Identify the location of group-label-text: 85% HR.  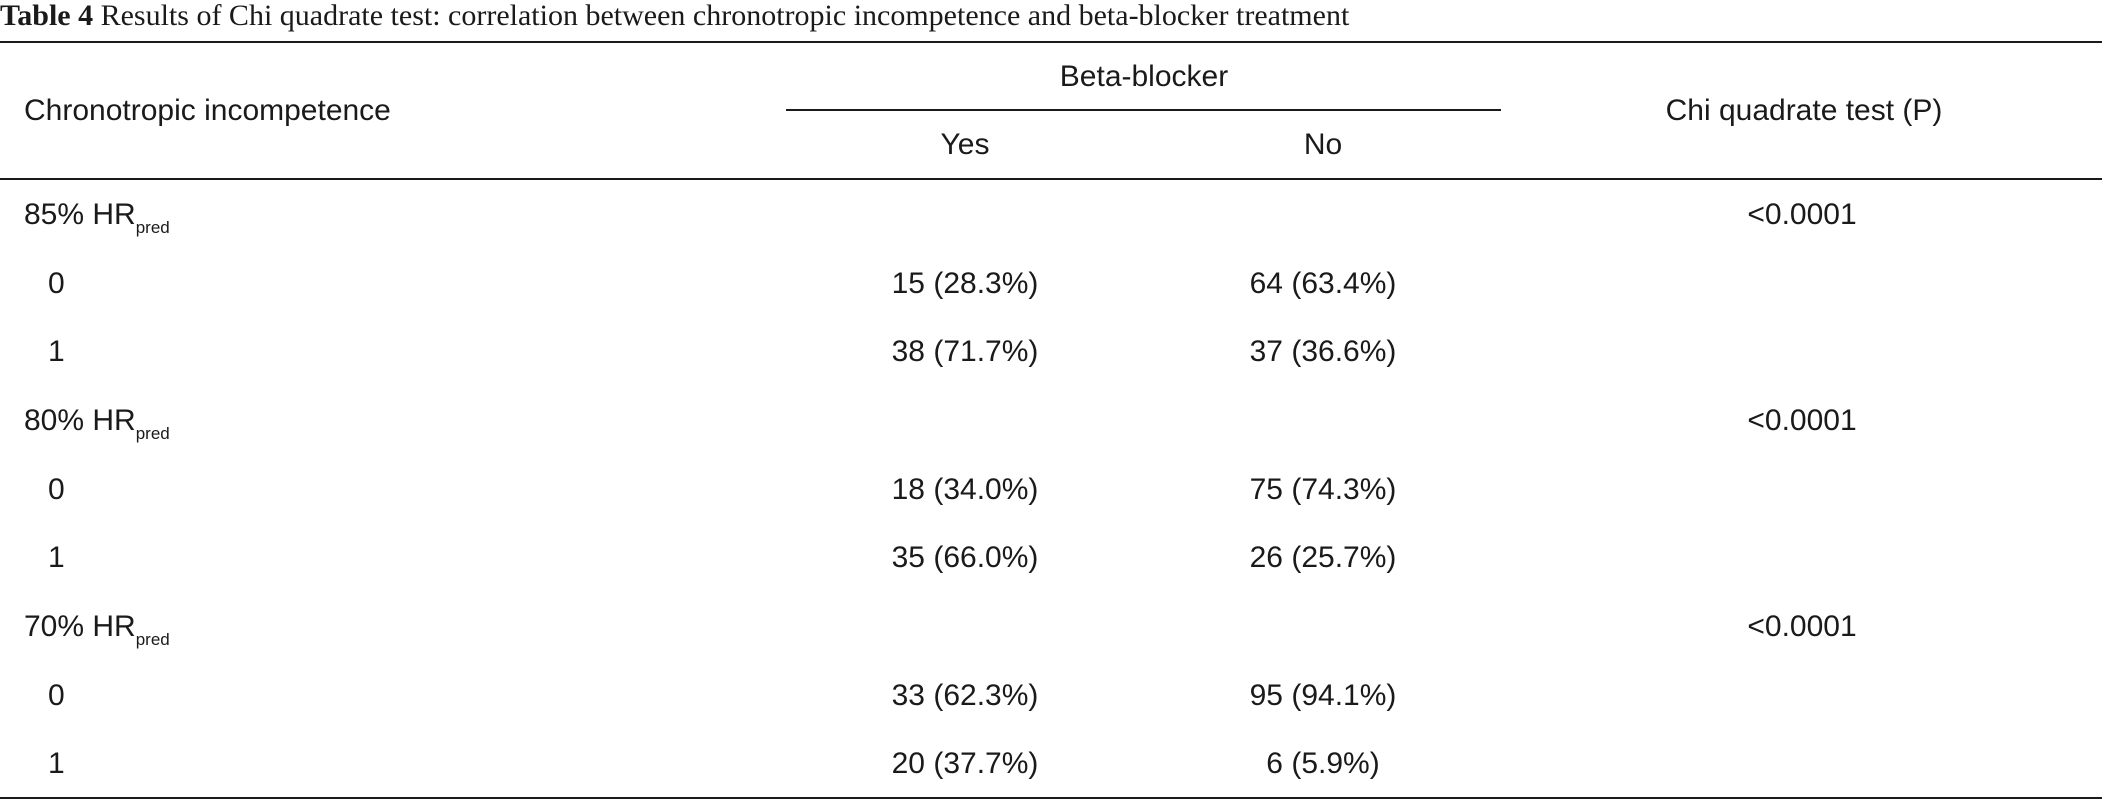
(80, 214).